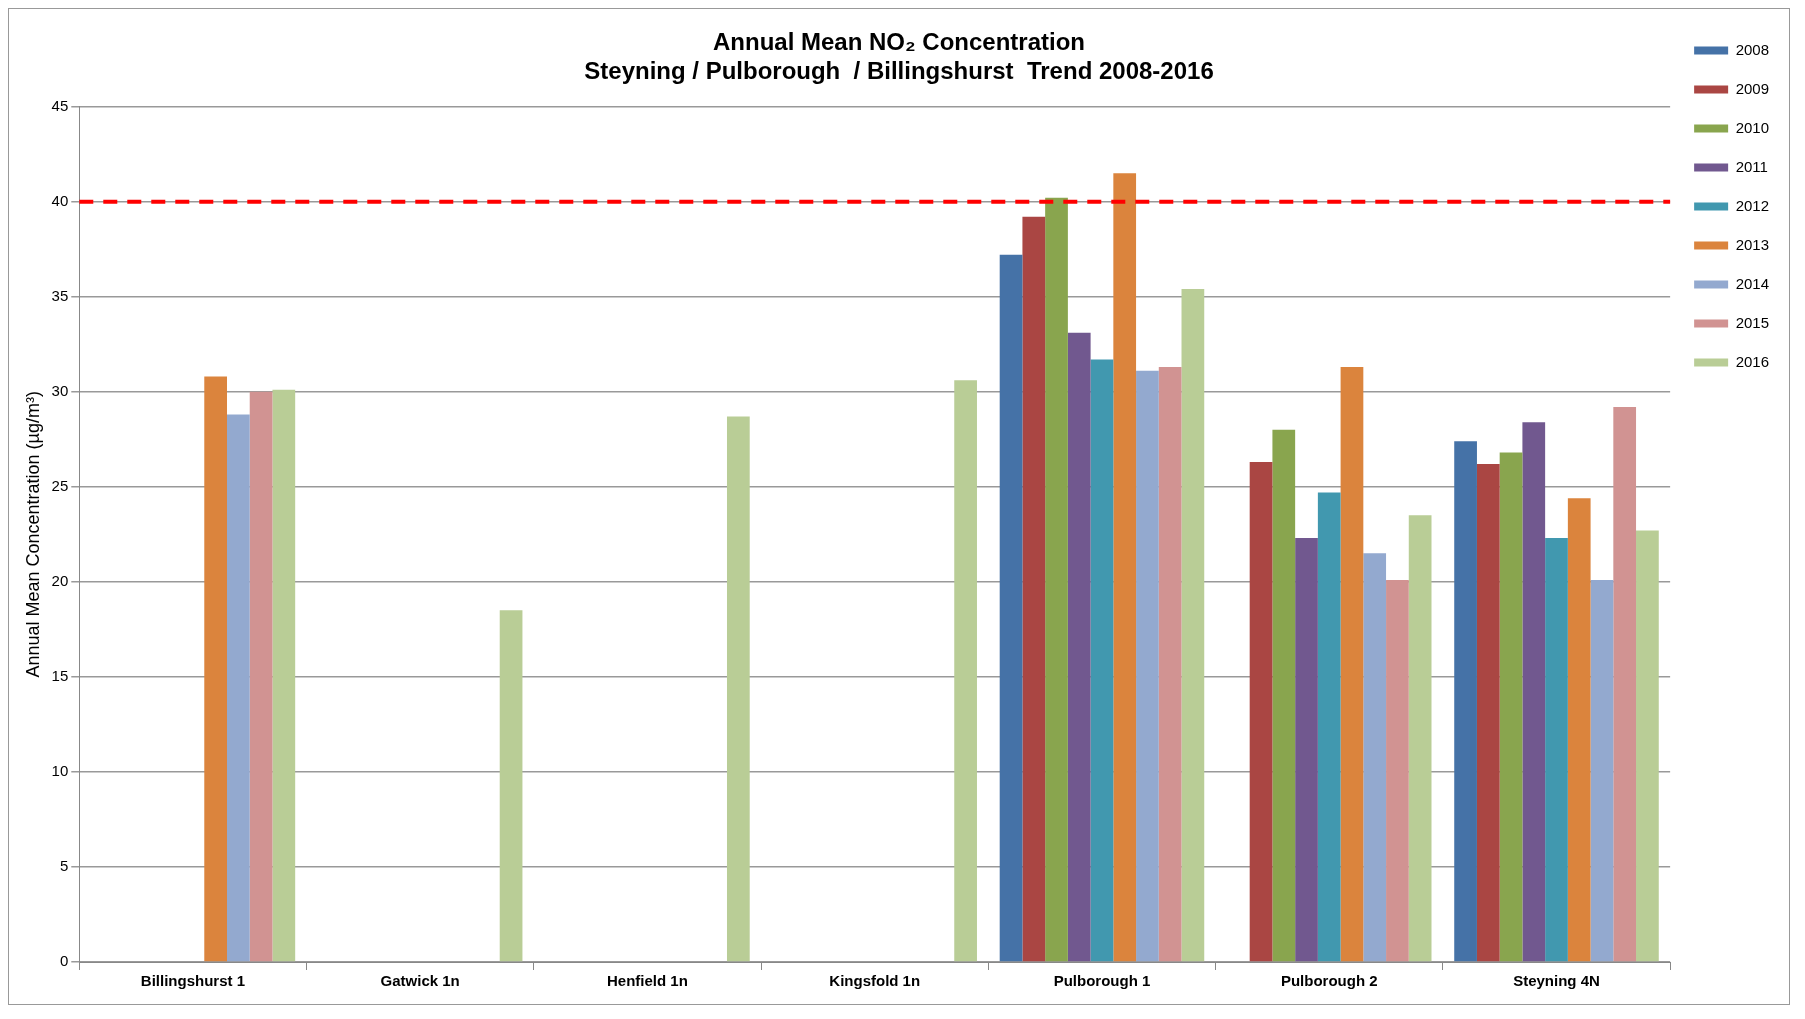 Image resolution: width=1805 pixels, height=1019 pixels. What do you see at coordinates (899, 70) in the screenshot?
I see `chart-subtitle: Steyning / Pulborough / Billingshurst Trend 2008-2016` at bounding box center [899, 70].